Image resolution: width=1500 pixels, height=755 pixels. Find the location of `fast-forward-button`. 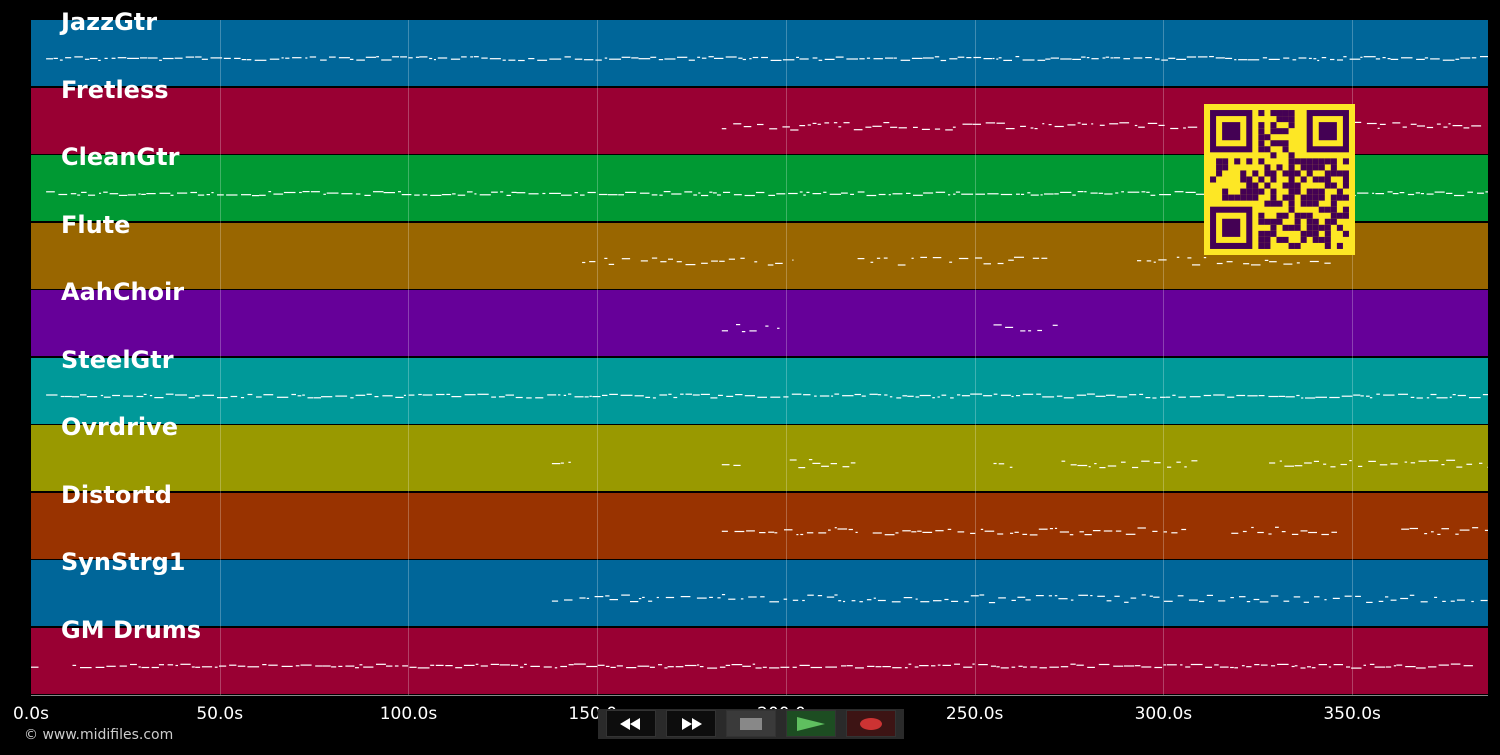

fast-forward-button is located at coordinates (691, 723).